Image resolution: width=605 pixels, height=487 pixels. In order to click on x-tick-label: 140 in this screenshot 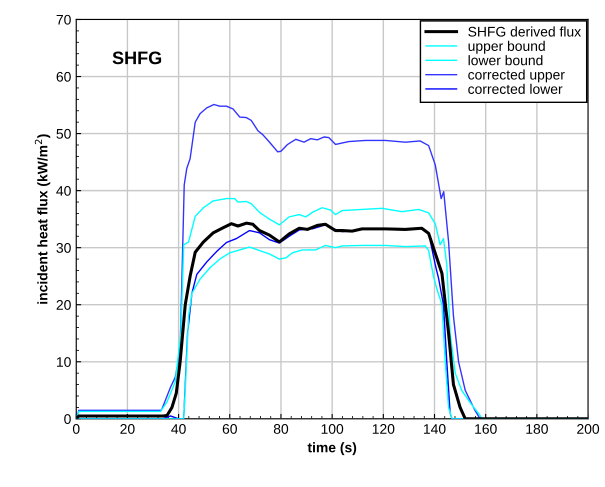, I will do `click(435, 429)`.